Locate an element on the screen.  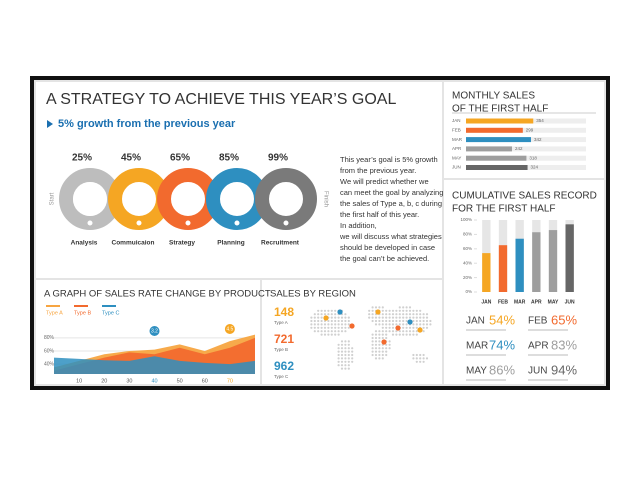
record-month: APR is located at coordinates (538, 346).